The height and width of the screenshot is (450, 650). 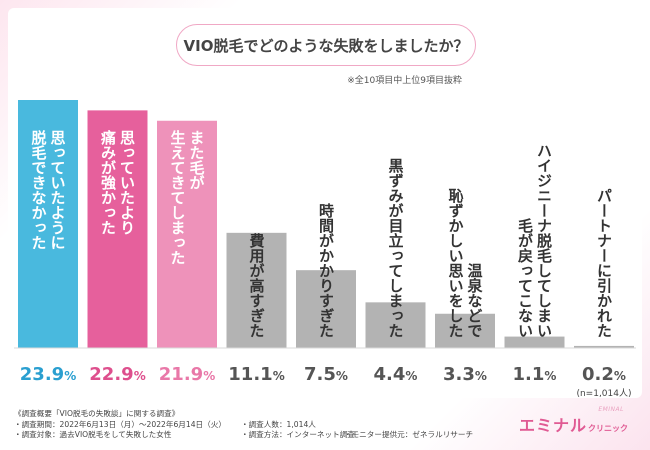 I want to click on category-label-3-2: 生えてきてしまった, so click(x=178, y=197).